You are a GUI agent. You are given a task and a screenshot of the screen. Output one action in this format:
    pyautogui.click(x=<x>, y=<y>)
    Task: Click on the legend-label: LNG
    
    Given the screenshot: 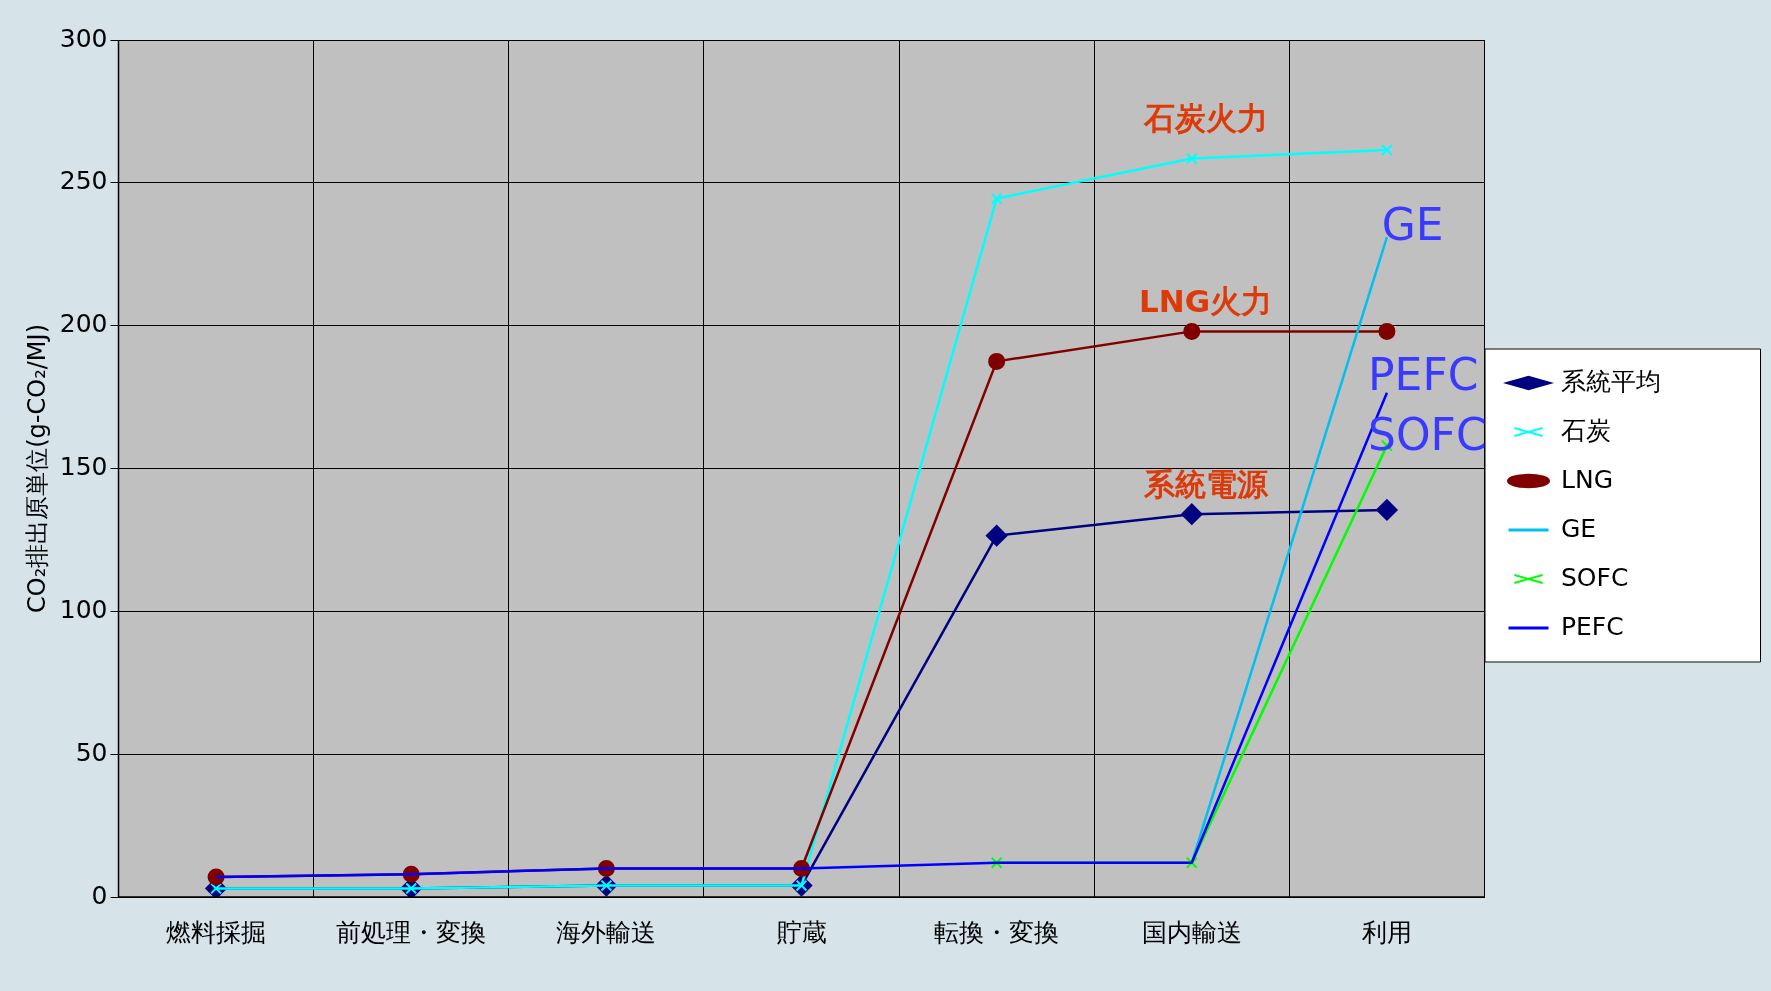 What is the action you would take?
    pyautogui.click(x=1587, y=479)
    